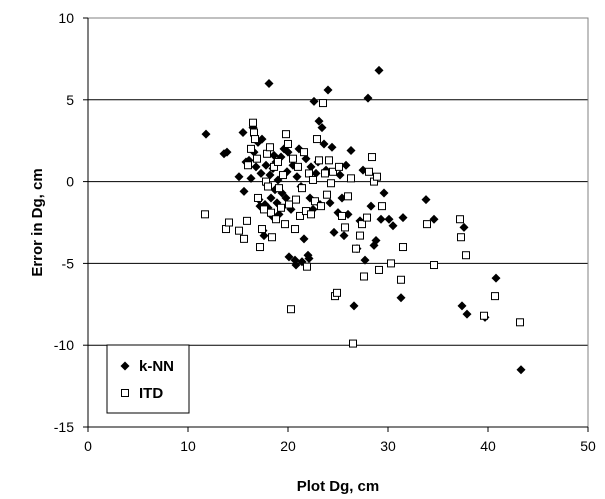  I want to click on legend-label-itd: ITD, so click(151, 393).